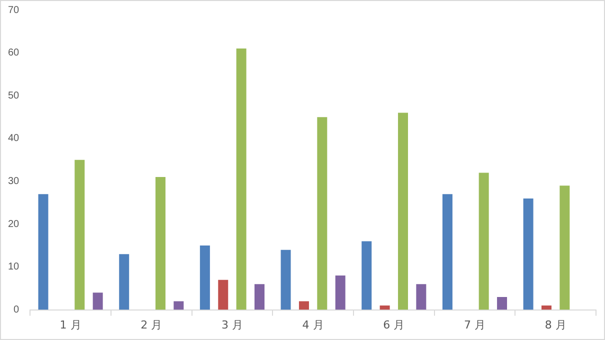 The image size is (605, 340). Describe the element at coordinates (555, 325) in the screenshot. I see `x-tick-label: 8 月` at that location.